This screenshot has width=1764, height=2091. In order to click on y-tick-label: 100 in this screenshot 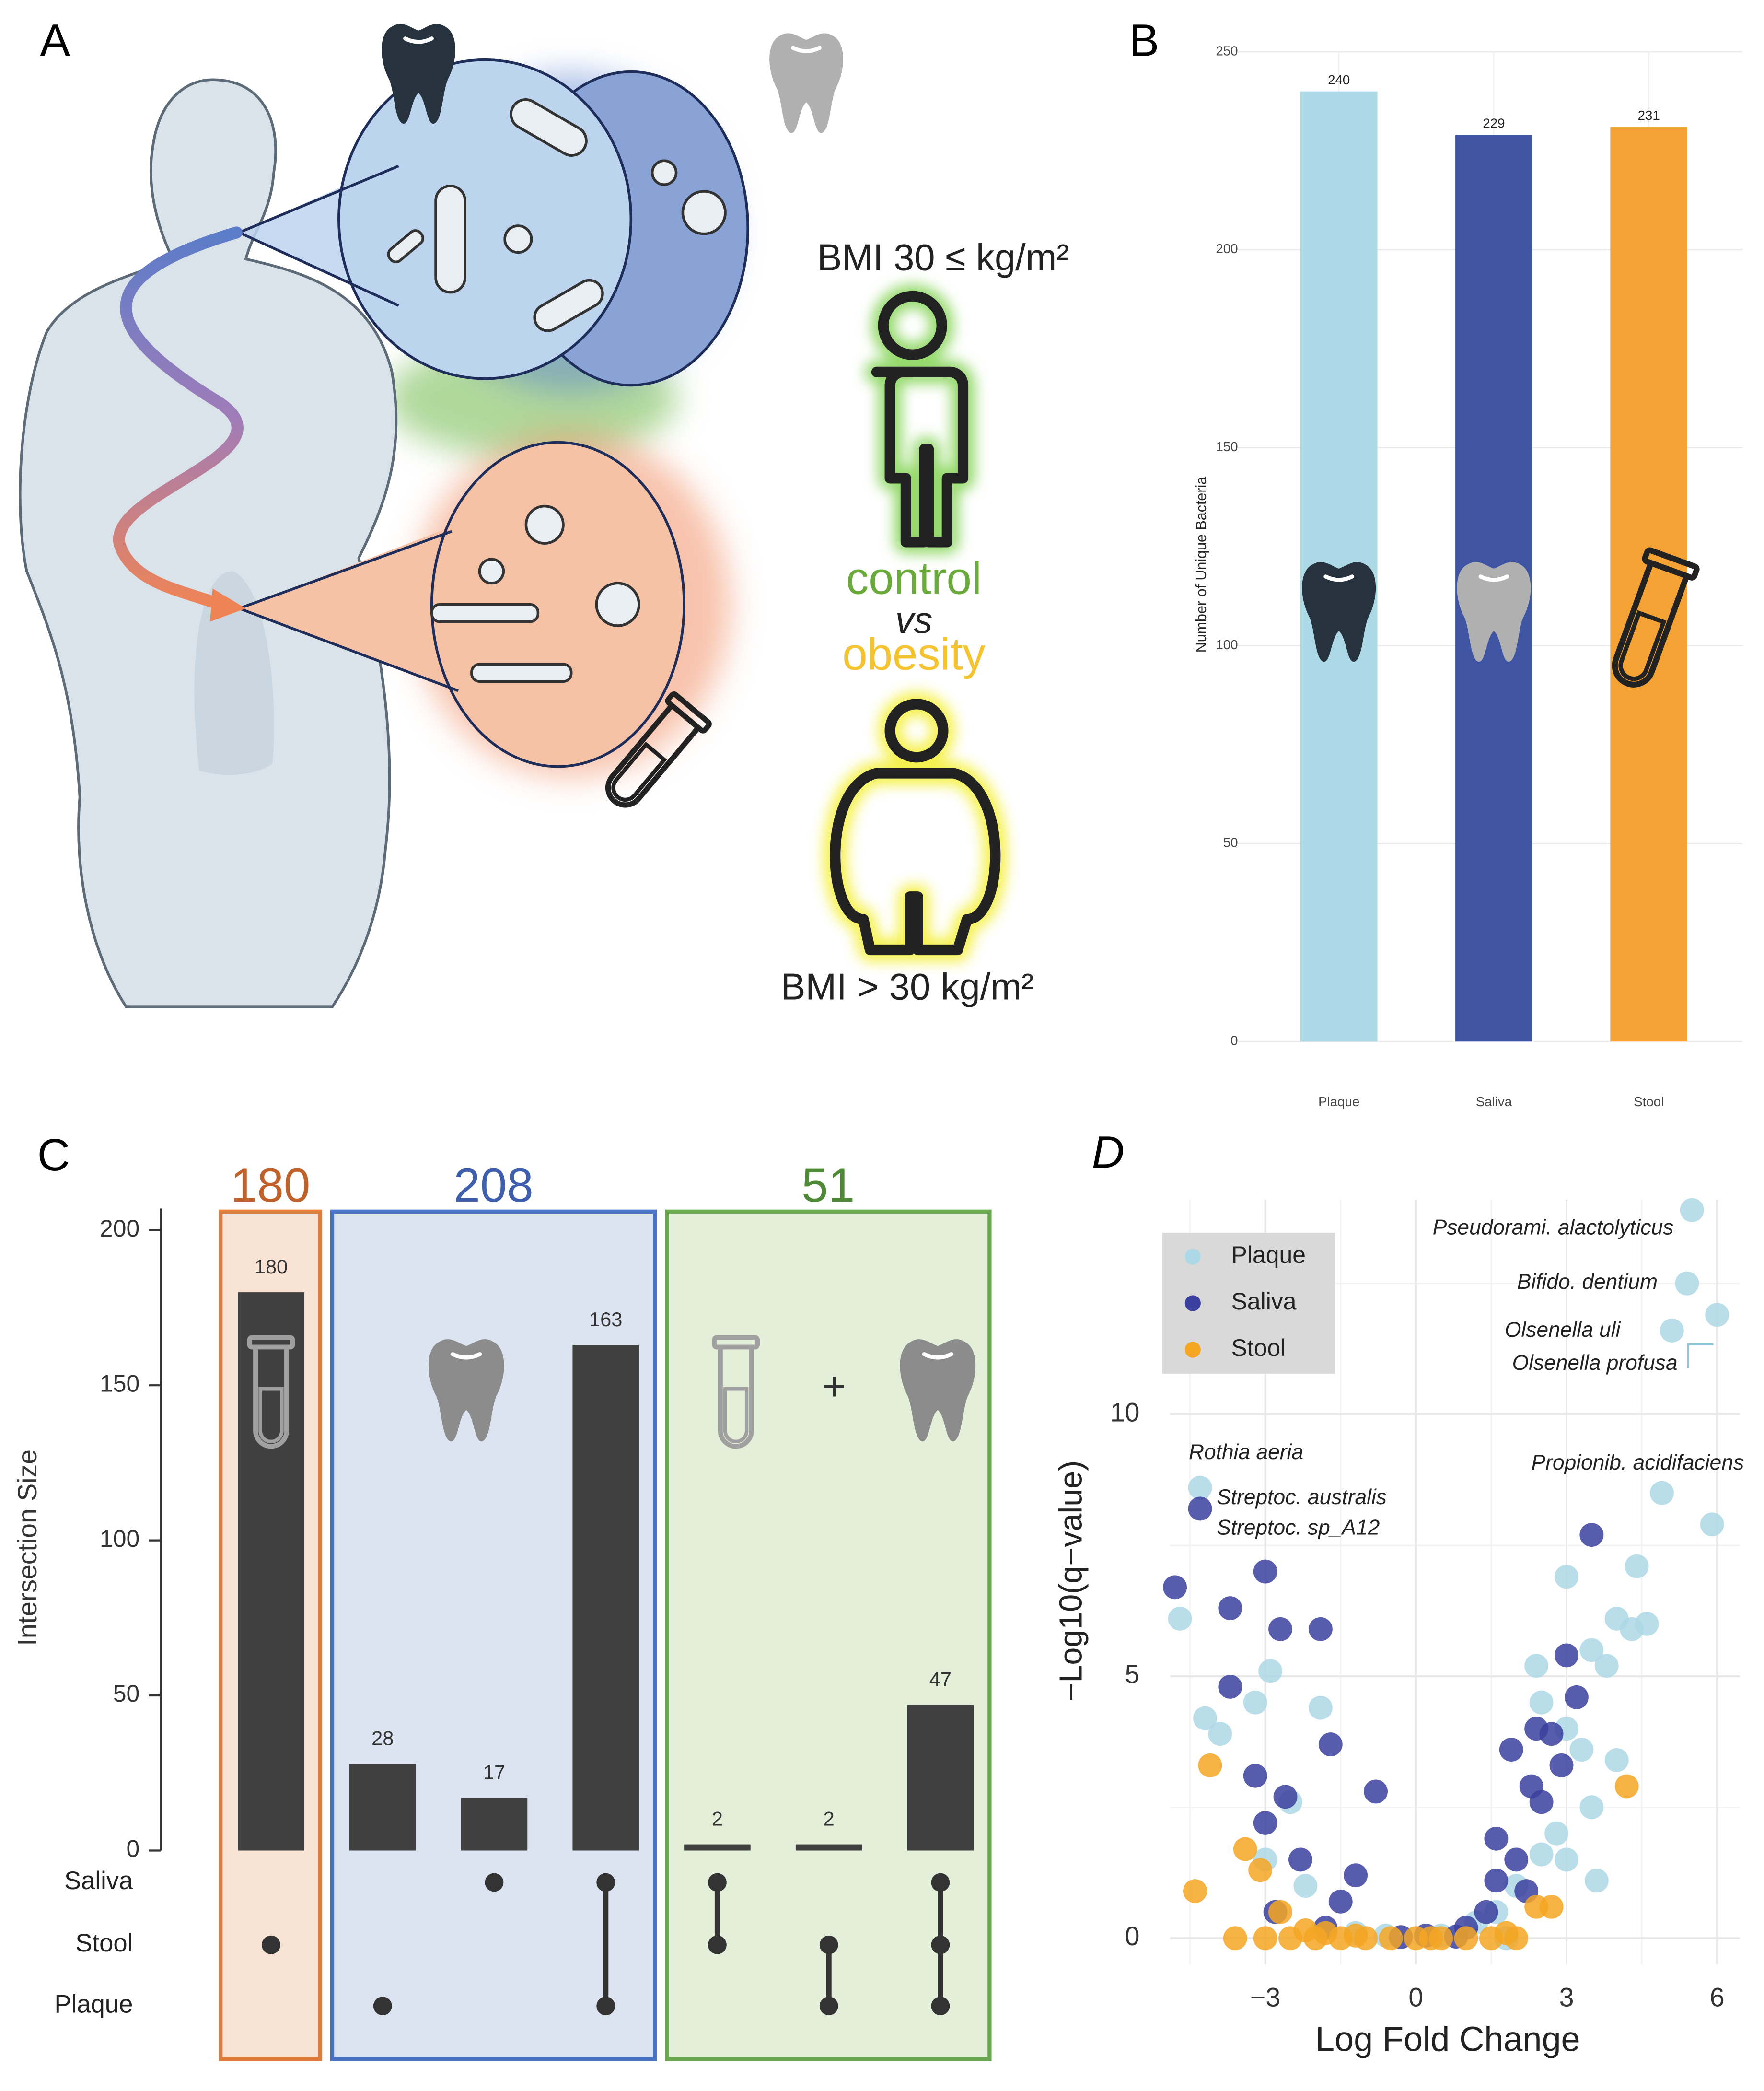, I will do `click(119, 1538)`.